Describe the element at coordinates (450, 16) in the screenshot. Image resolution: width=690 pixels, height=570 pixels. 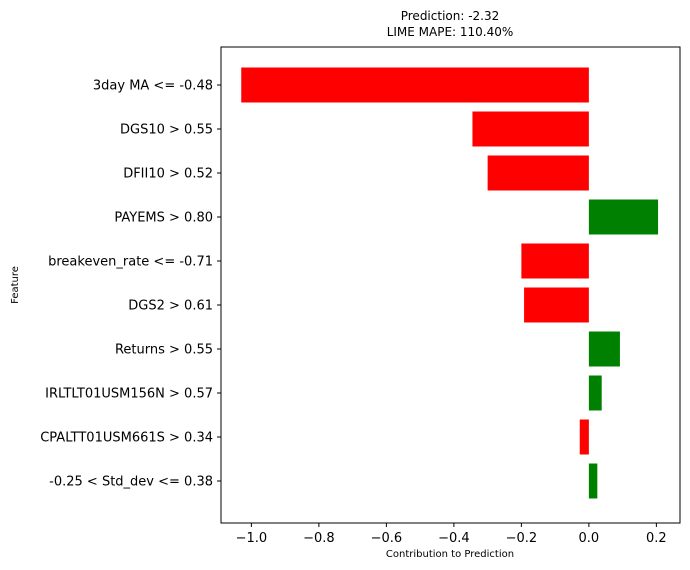
I see `chart-title: Prediction: -2.32` at that location.